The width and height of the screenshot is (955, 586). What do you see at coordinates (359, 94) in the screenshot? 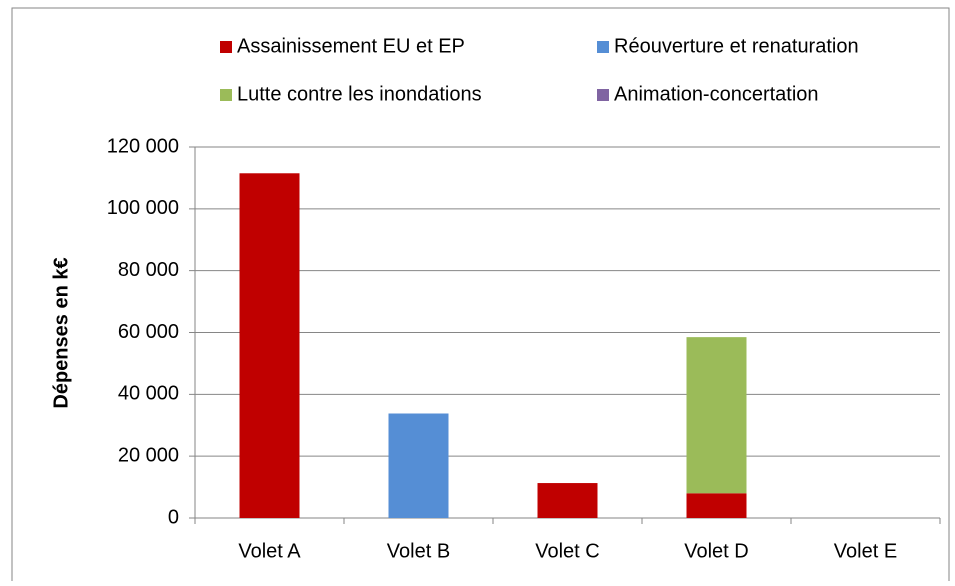
I see `legend-label: Lutte contre les inondations` at bounding box center [359, 94].